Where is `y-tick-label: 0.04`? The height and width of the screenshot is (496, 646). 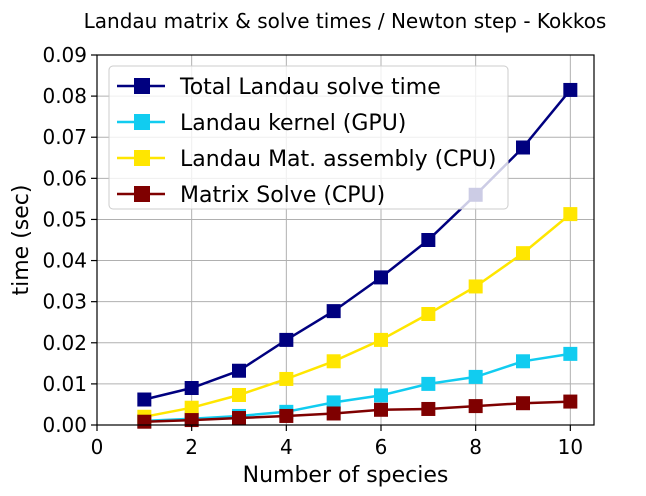
y-tick-label: 0.04 is located at coordinates (64, 261).